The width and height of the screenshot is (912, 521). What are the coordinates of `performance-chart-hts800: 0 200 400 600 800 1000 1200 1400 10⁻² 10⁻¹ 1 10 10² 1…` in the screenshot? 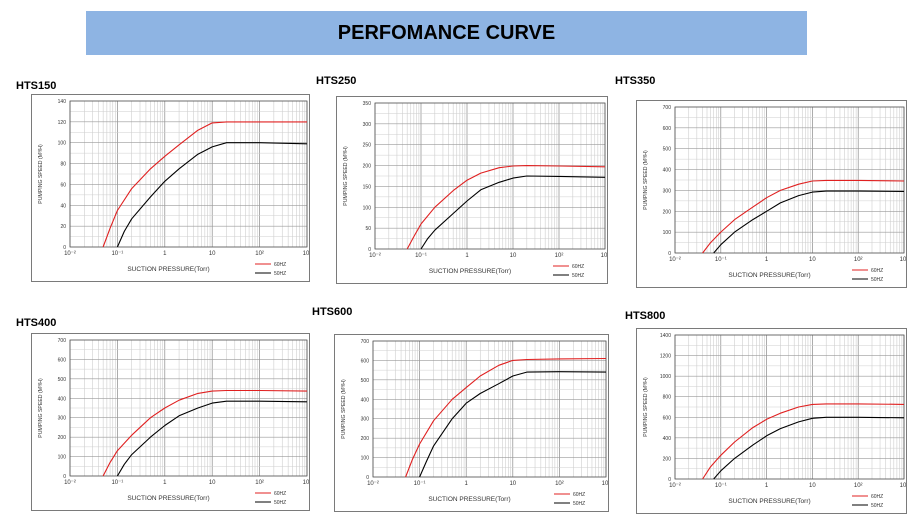 It's located at (775, 421).